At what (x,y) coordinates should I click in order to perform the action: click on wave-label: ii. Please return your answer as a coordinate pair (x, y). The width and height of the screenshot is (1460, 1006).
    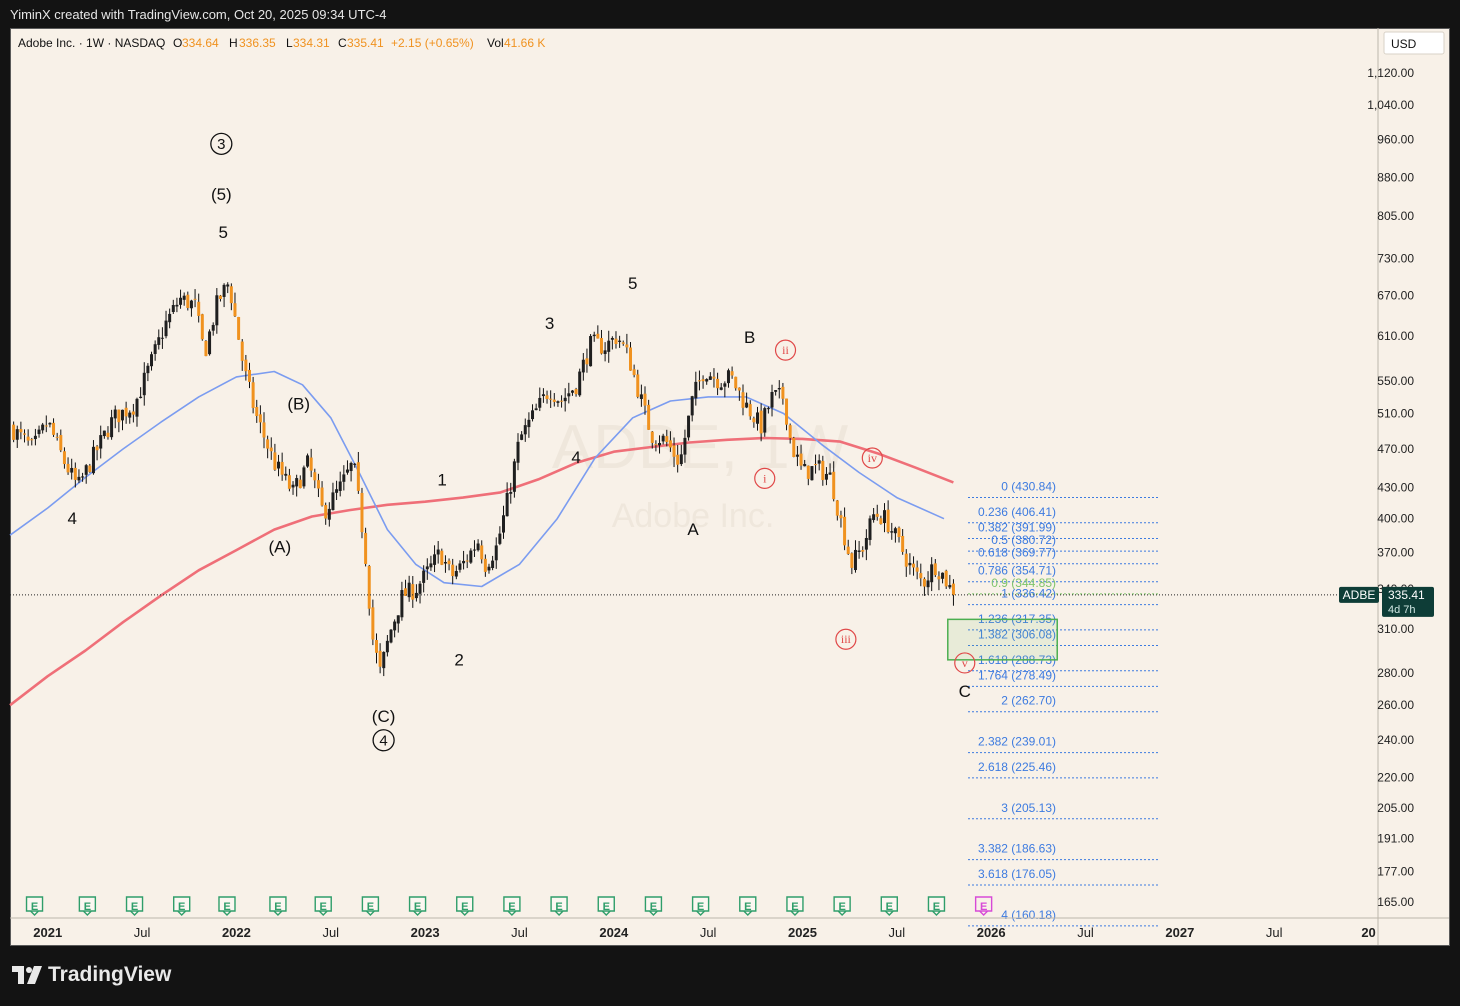
    Looking at the image, I should click on (785, 350).